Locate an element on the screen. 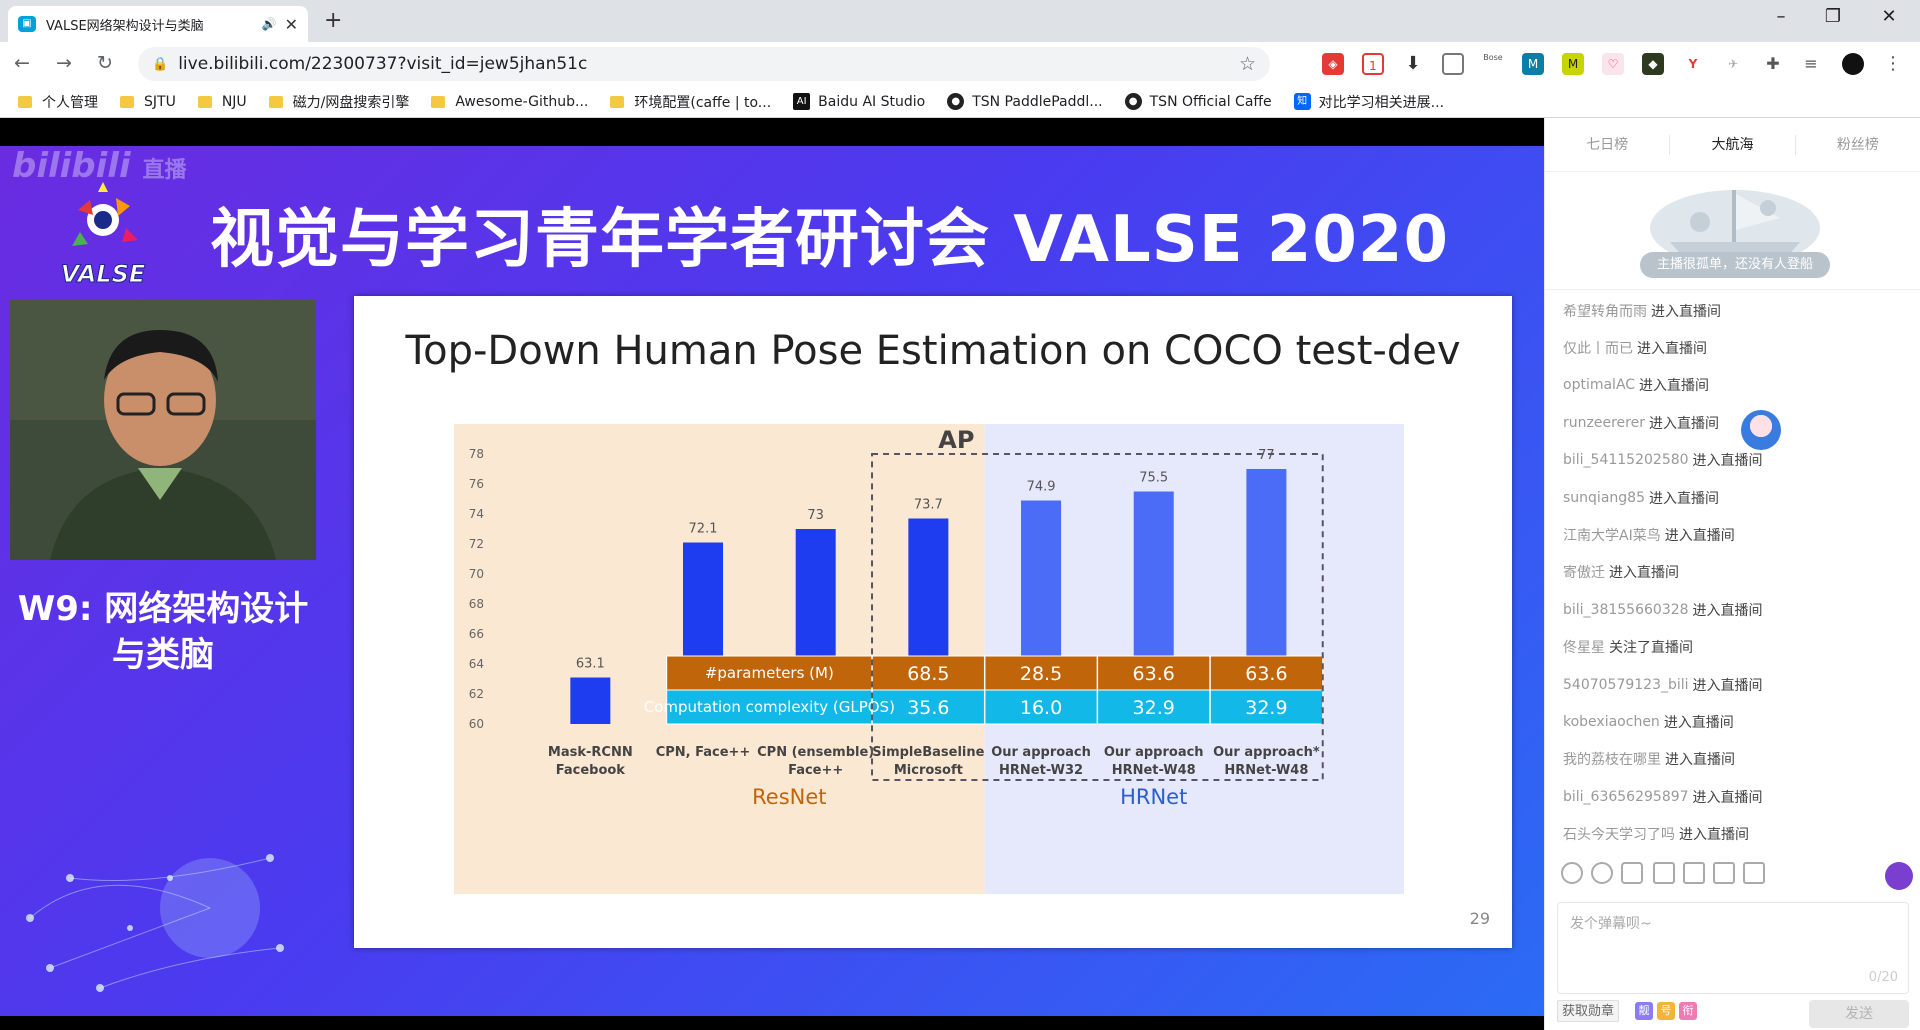  danmaku-toggle-icon is located at coordinates (1899, 876).